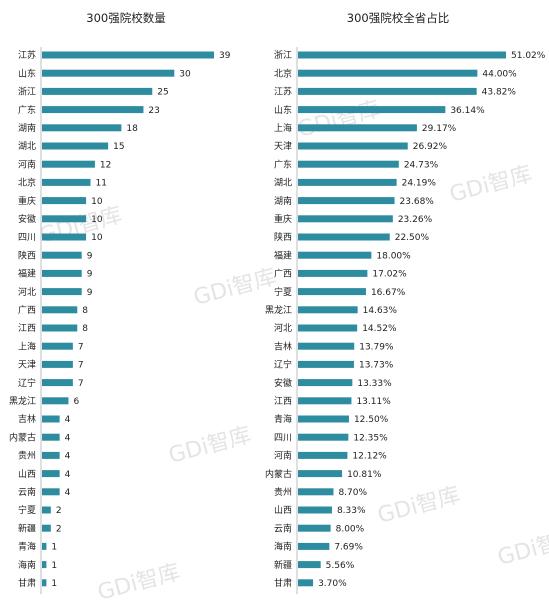 This screenshot has width=549, height=609. What do you see at coordinates (118, 147) in the screenshot?
I see `value-label: 15` at bounding box center [118, 147].